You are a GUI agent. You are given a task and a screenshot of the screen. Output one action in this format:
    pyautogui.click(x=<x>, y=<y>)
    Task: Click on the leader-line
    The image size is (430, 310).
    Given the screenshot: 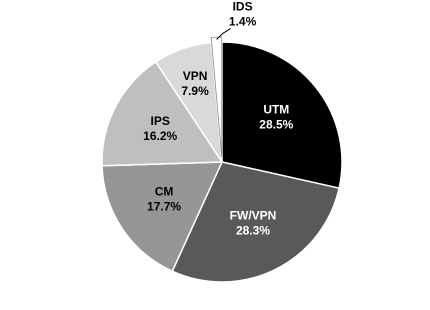 What is the action you would take?
    pyautogui.click(x=223, y=34)
    